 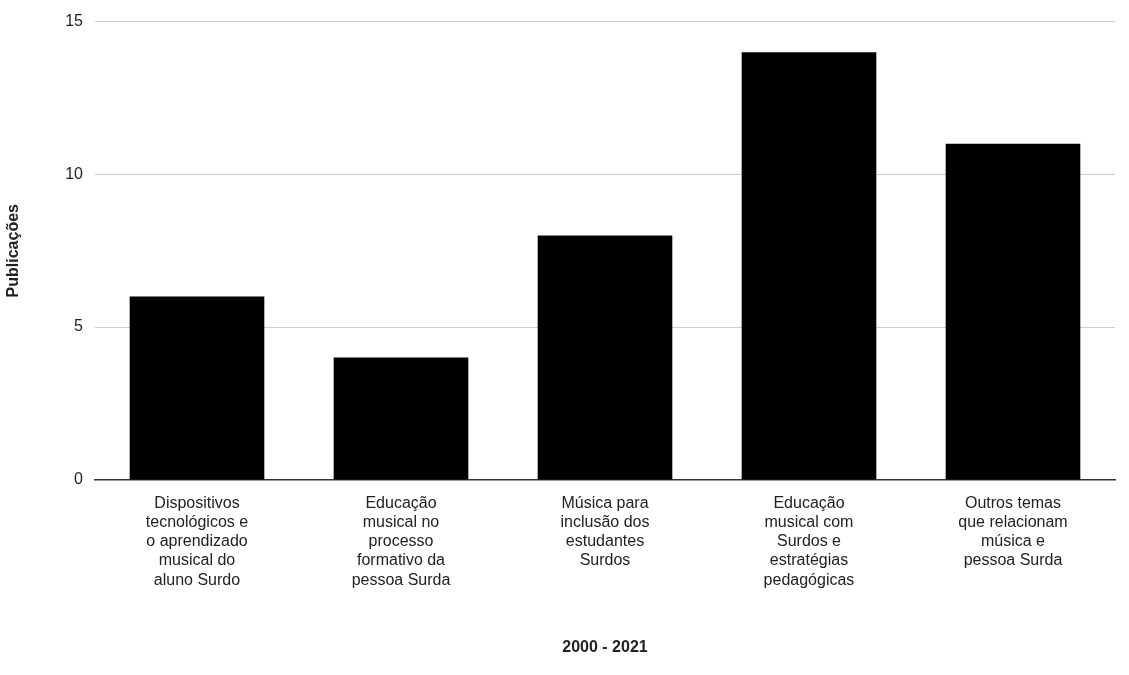 What do you see at coordinates (1013, 531) in the screenshot?
I see `x-tick-label: Outros temas que relacionam música e pessoa Surda` at bounding box center [1013, 531].